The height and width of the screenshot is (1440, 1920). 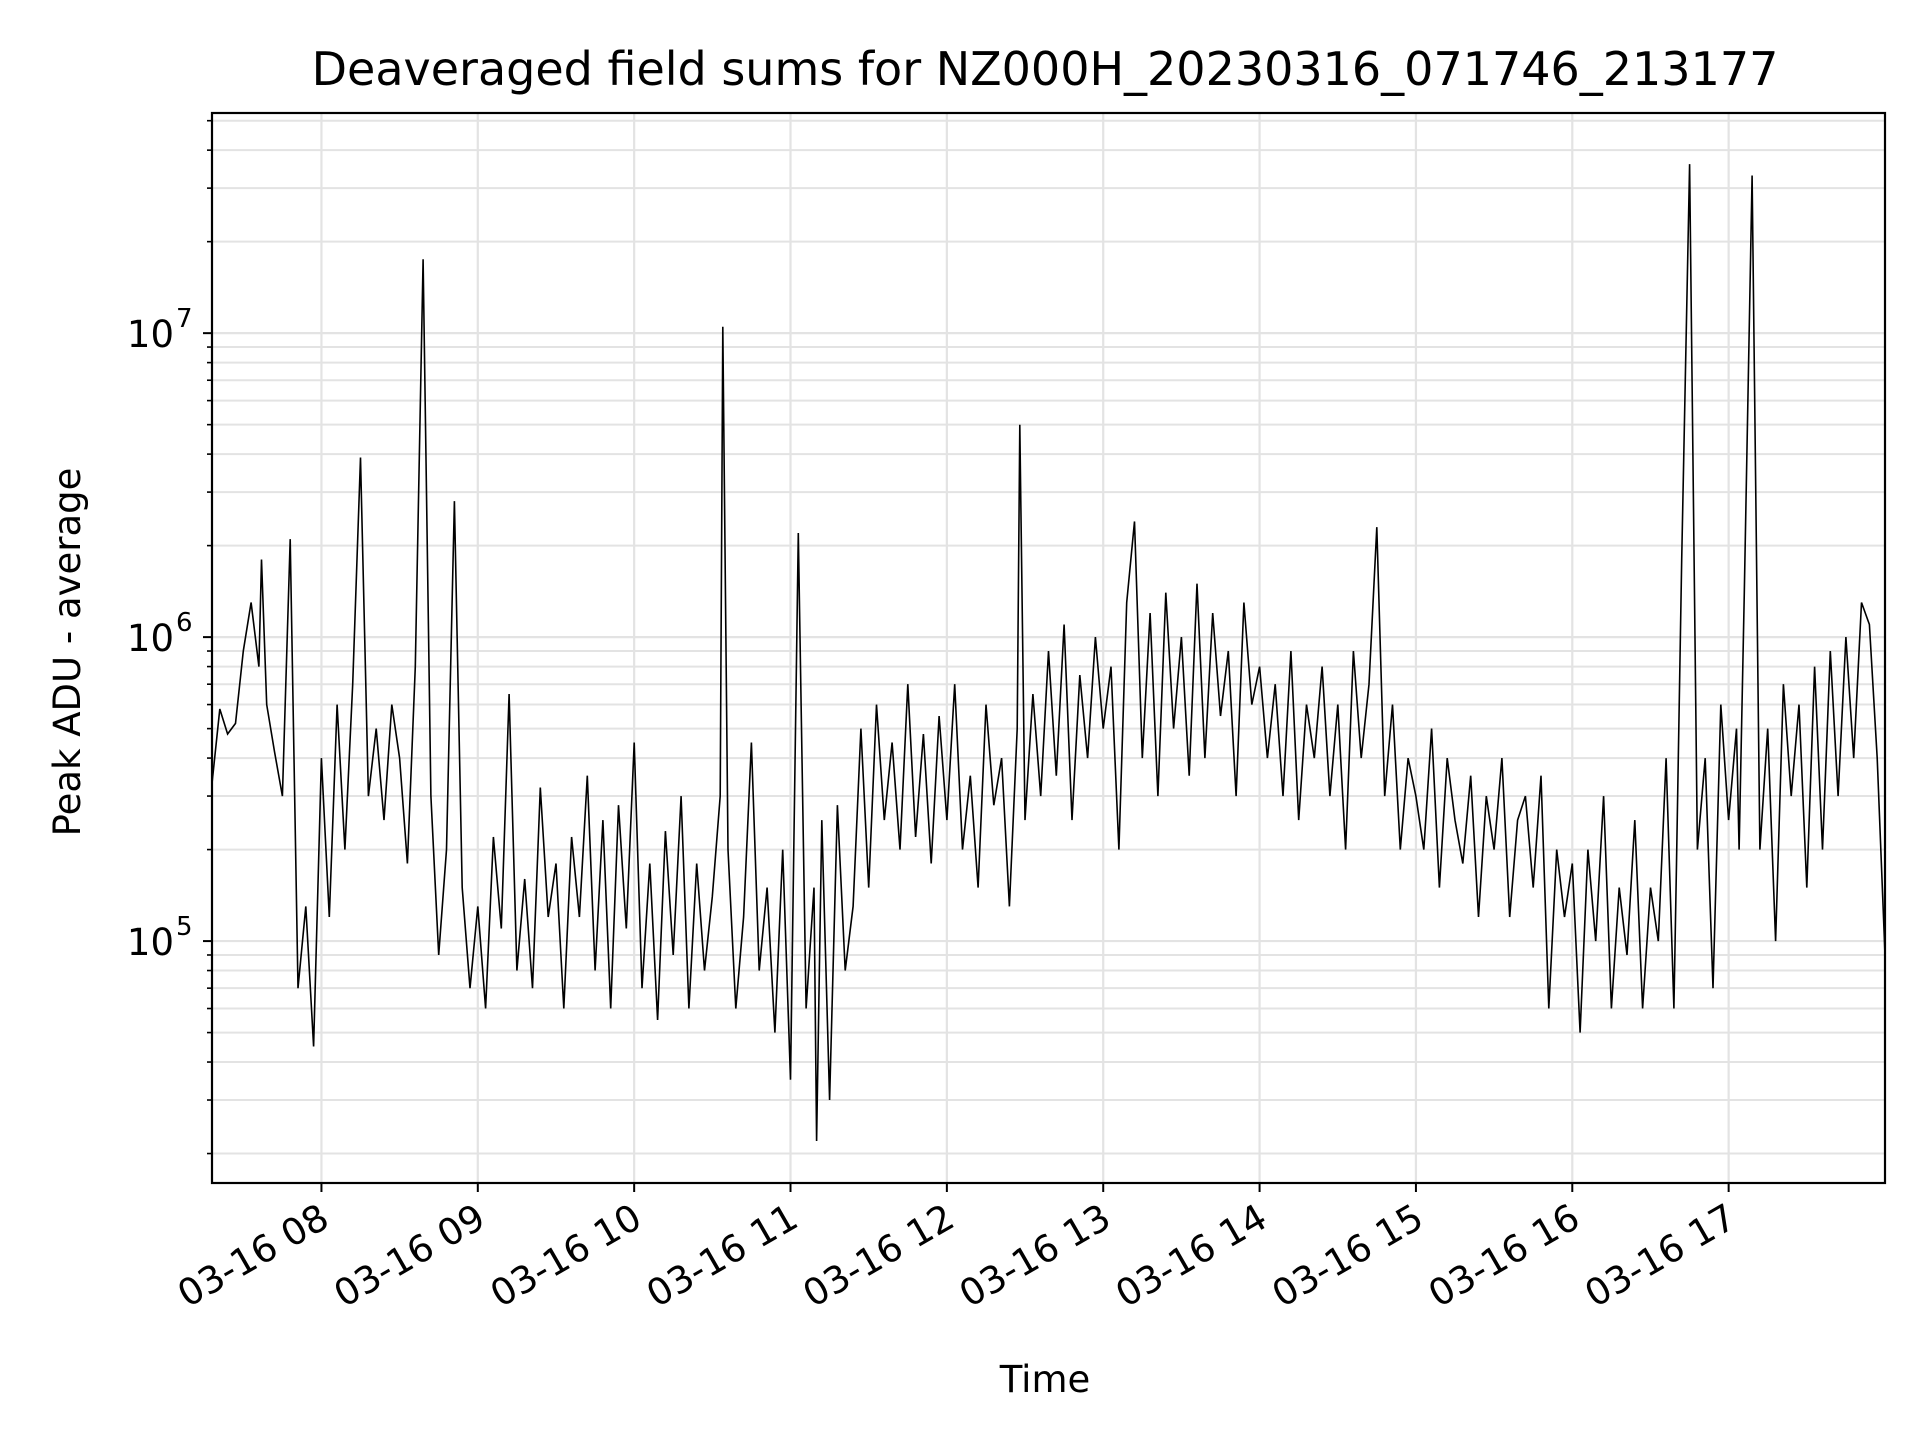 What do you see at coordinates (67, 652) in the screenshot?
I see `y-axis-label: Peak ADU - average` at bounding box center [67, 652].